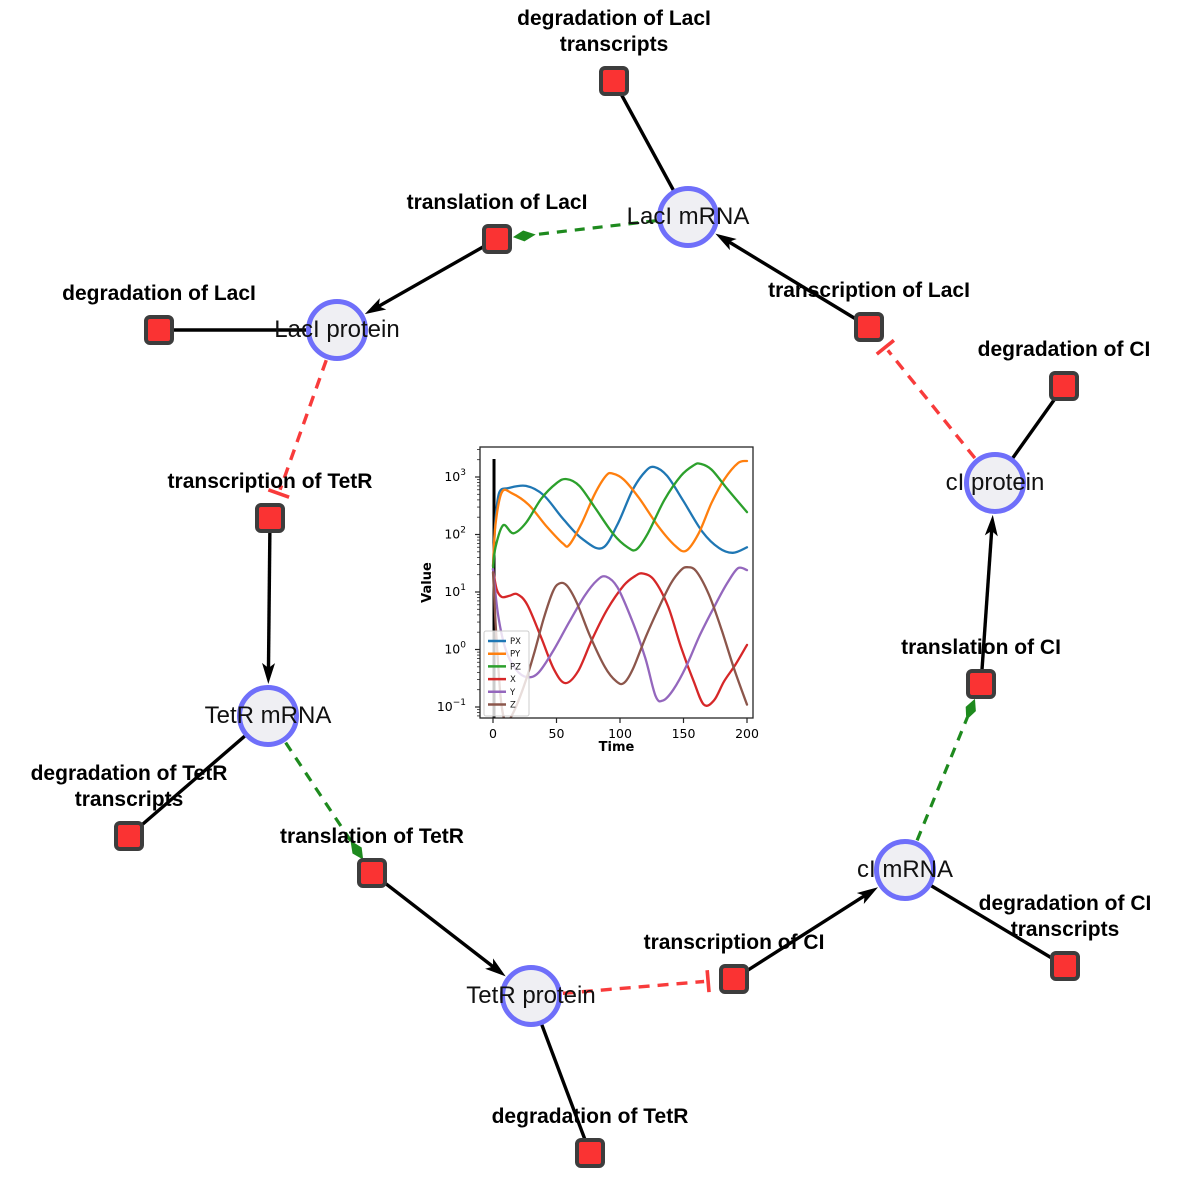  What do you see at coordinates (988, 599) in the screenshot?
I see `edge-production-translation-of-ci-to-ci-protein` at bounding box center [988, 599].